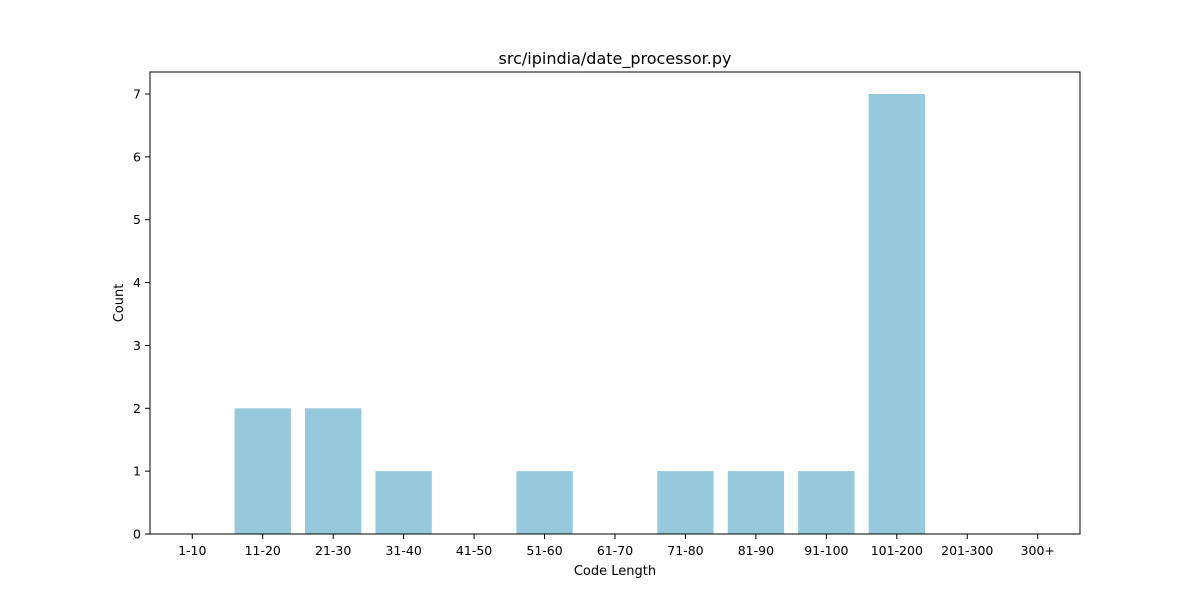 The width and height of the screenshot is (1200, 600). What do you see at coordinates (474, 550) in the screenshot?
I see `x-tick-label: 41-50` at bounding box center [474, 550].